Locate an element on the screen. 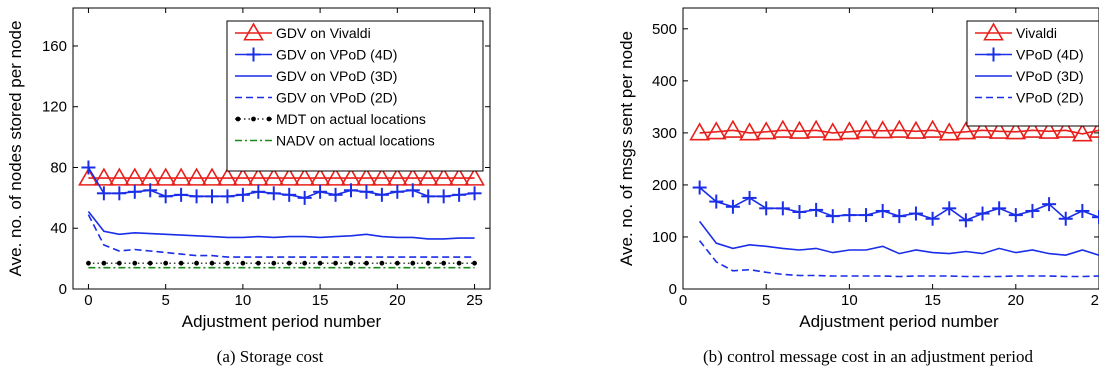  x-tick-label-b: 15 is located at coordinates (932, 300).